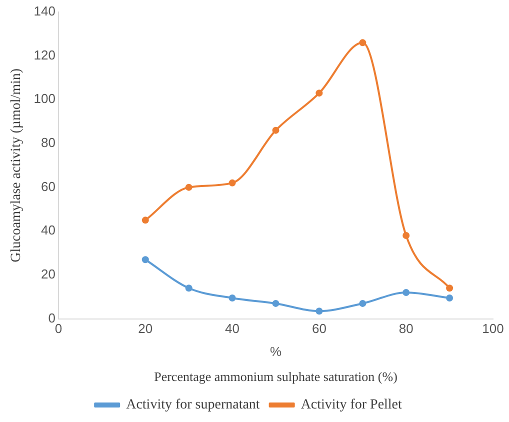 The height and width of the screenshot is (422, 509). What do you see at coordinates (193, 405) in the screenshot?
I see `legend-label: Activity for supernatant` at bounding box center [193, 405].